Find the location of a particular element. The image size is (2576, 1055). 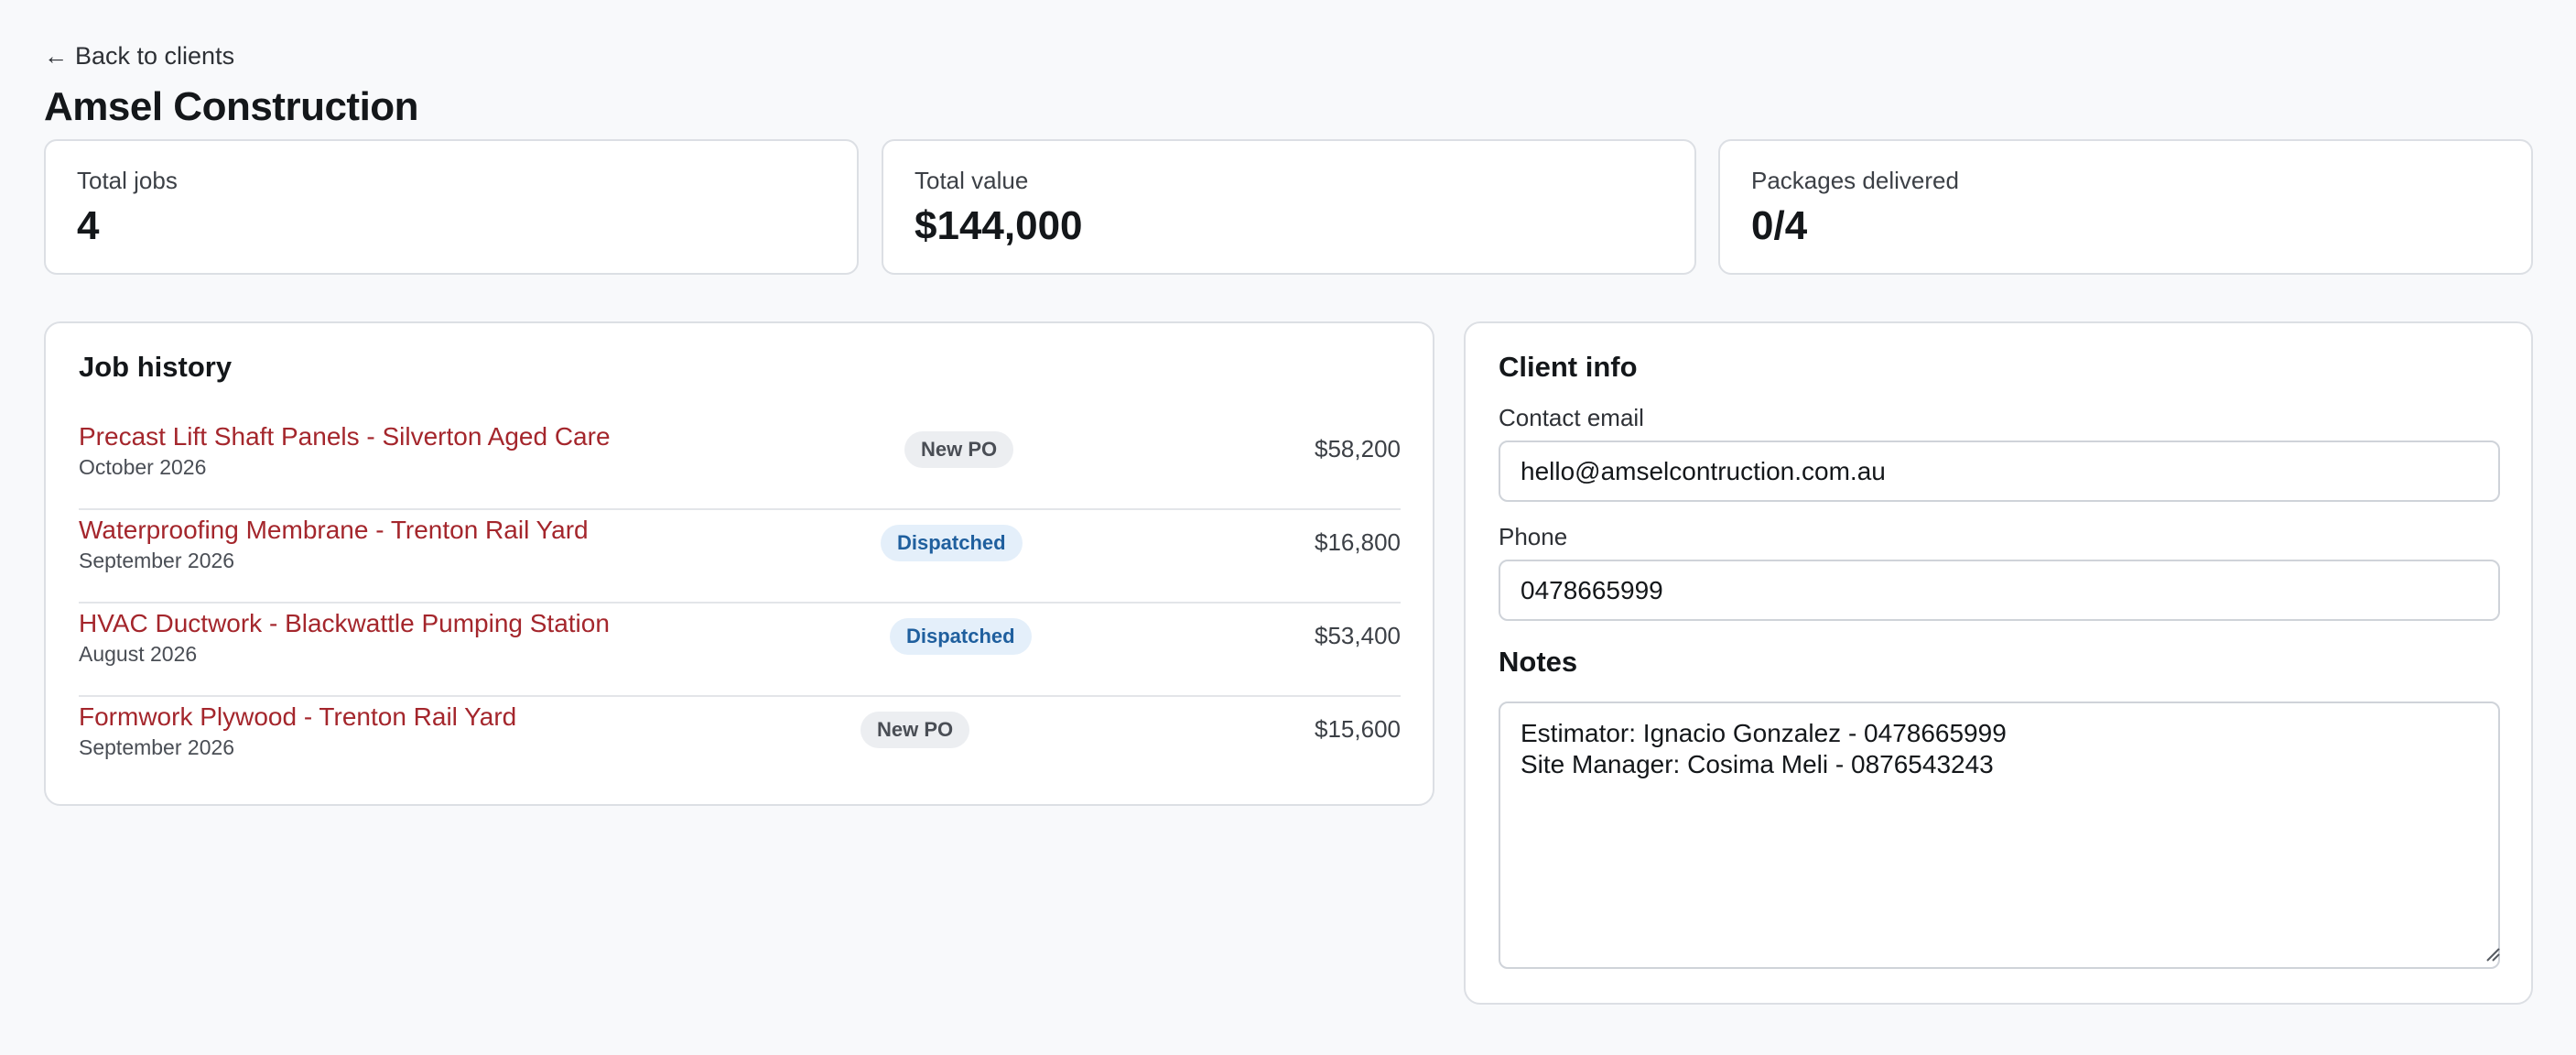

contact-email-label: Contact email is located at coordinates (1572, 417).